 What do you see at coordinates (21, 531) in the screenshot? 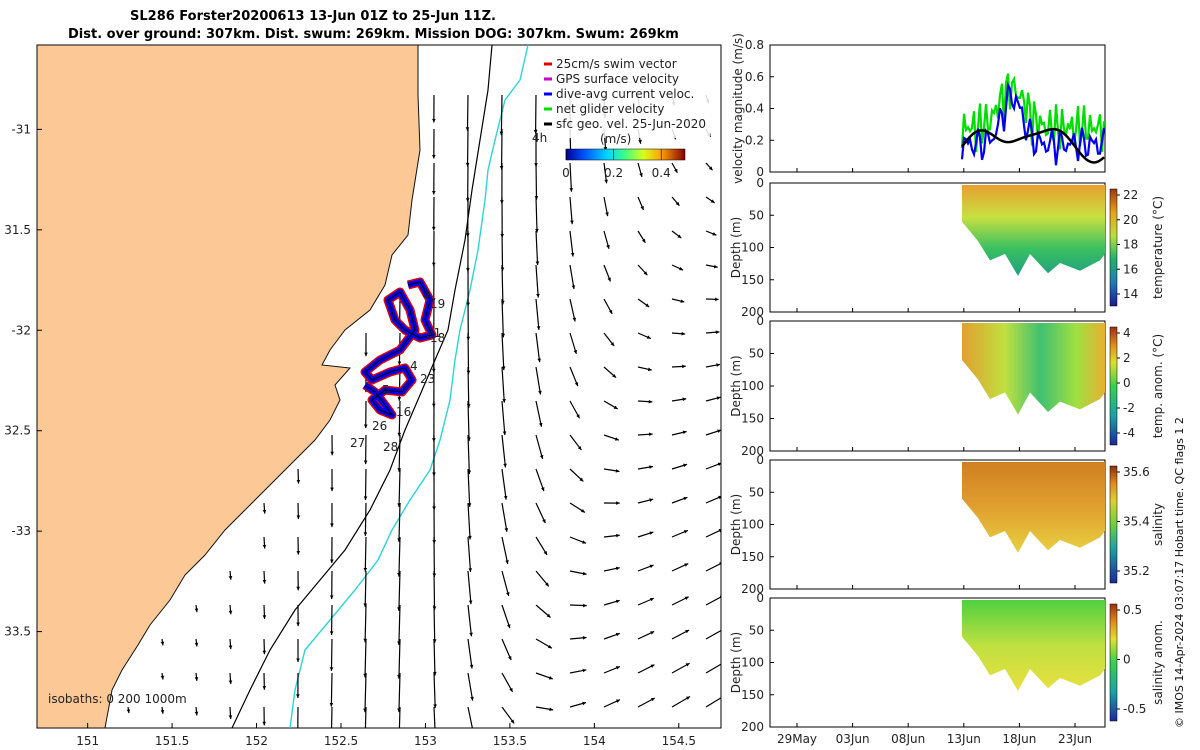
I see `map-y-tick-label: -33` at bounding box center [21, 531].